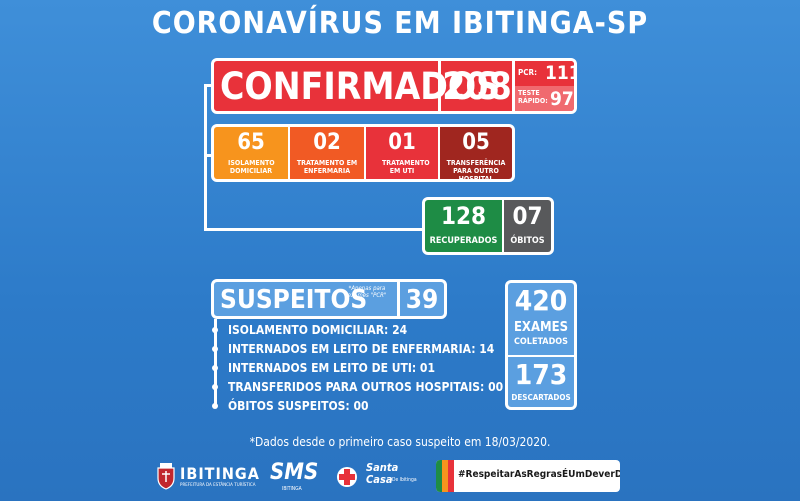 The width and height of the screenshot is (800, 501). Describe the element at coordinates (298, 406) in the screenshot. I see `suspeitos-item-5: ÓBITOS SUSPEITOS: 00` at that location.